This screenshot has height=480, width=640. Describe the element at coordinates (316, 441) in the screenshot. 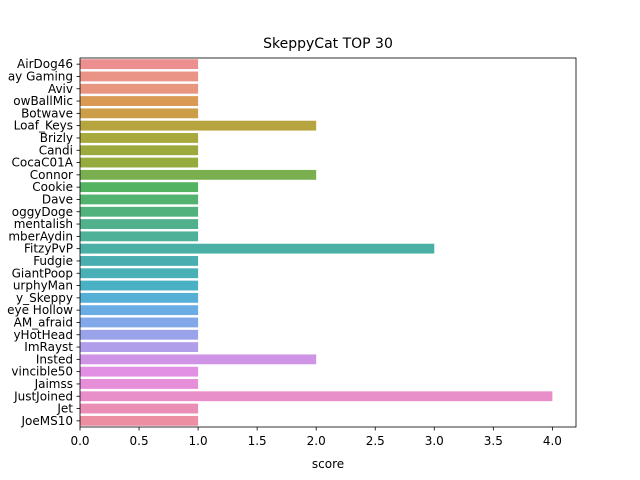

I see `x-tick-label: 2.0` at that location.